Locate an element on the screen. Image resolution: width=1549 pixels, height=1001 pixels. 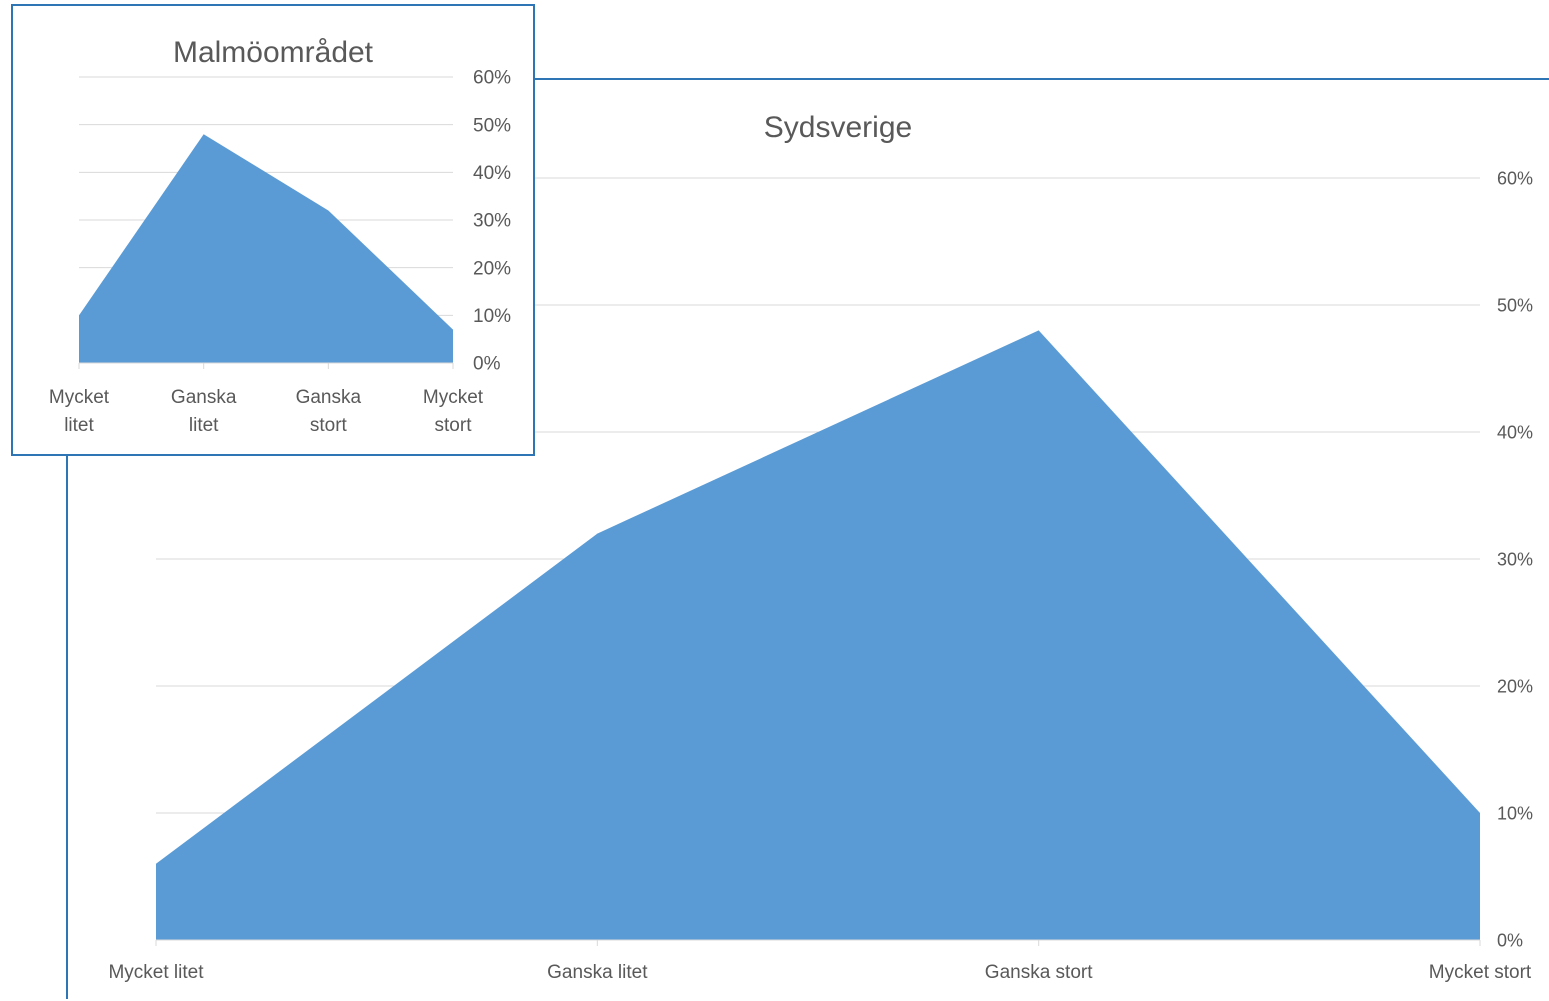
x-category-label: Mycket litet is located at coordinates (156, 972).